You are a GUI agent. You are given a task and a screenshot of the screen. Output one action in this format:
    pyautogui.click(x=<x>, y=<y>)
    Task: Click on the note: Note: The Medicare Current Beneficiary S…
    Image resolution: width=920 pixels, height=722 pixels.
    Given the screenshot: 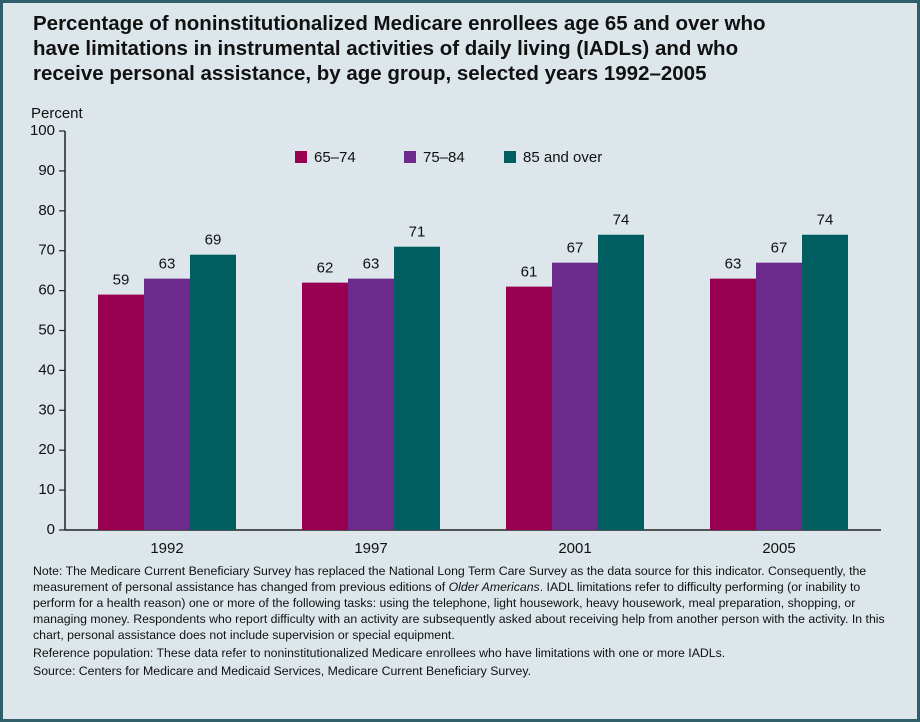 What is the action you would take?
    pyautogui.click(x=464, y=603)
    